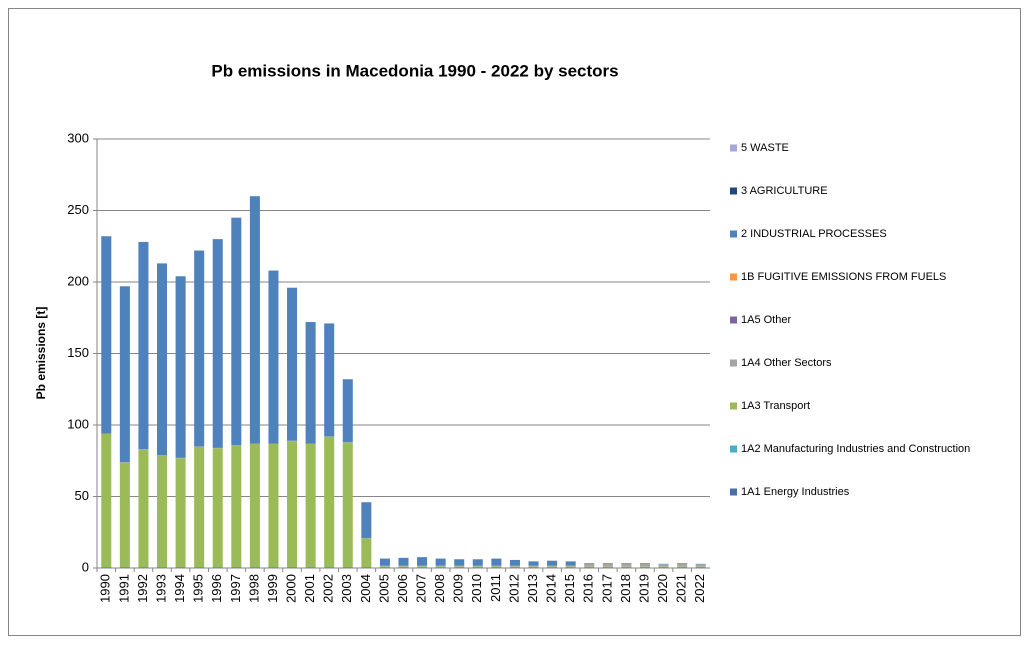 This screenshot has height=646, width=1024. I want to click on x-tick-label: 2001, so click(309, 588).